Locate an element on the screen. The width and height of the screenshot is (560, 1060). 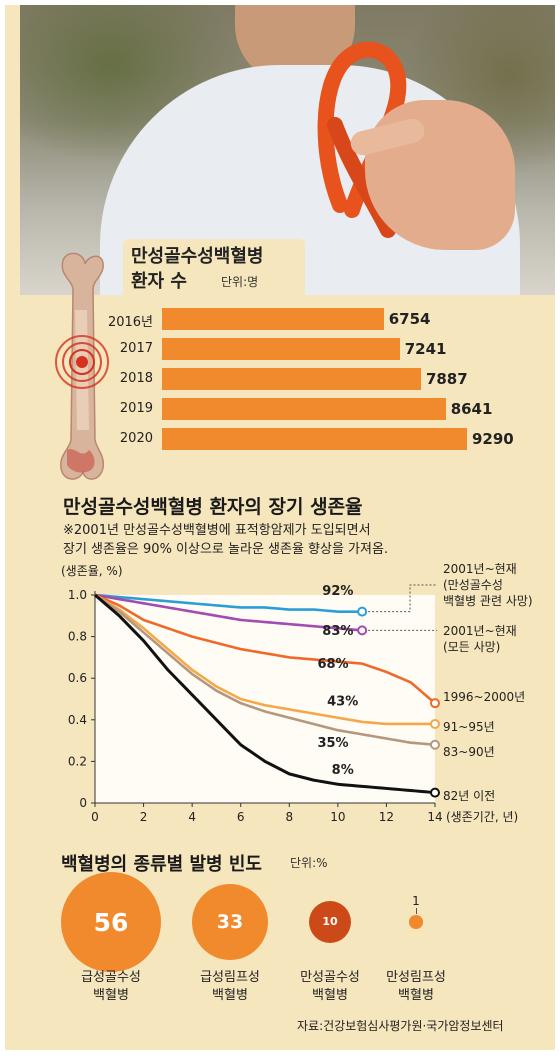
bar-value-label: 7887 is located at coordinates (446, 379).